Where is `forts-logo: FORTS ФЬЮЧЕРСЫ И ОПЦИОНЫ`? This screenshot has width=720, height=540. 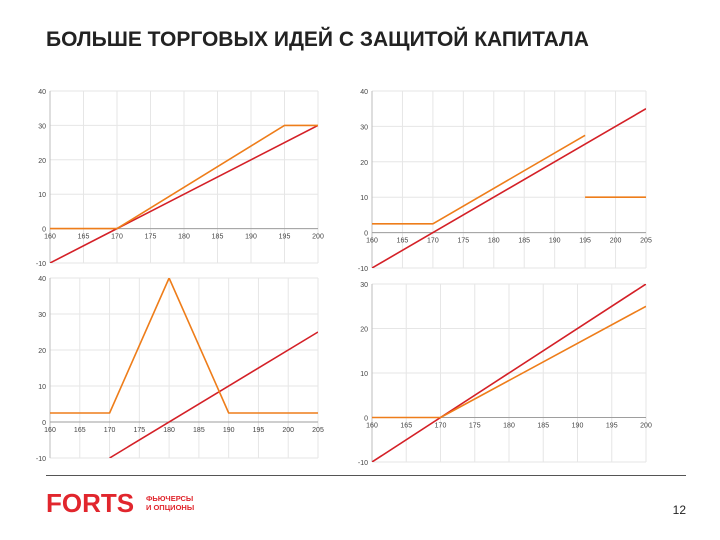
forts-logo: FORTS ФЬЮЧЕРСЫ И ОПЦИОНЫ is located at coordinates (121, 503).